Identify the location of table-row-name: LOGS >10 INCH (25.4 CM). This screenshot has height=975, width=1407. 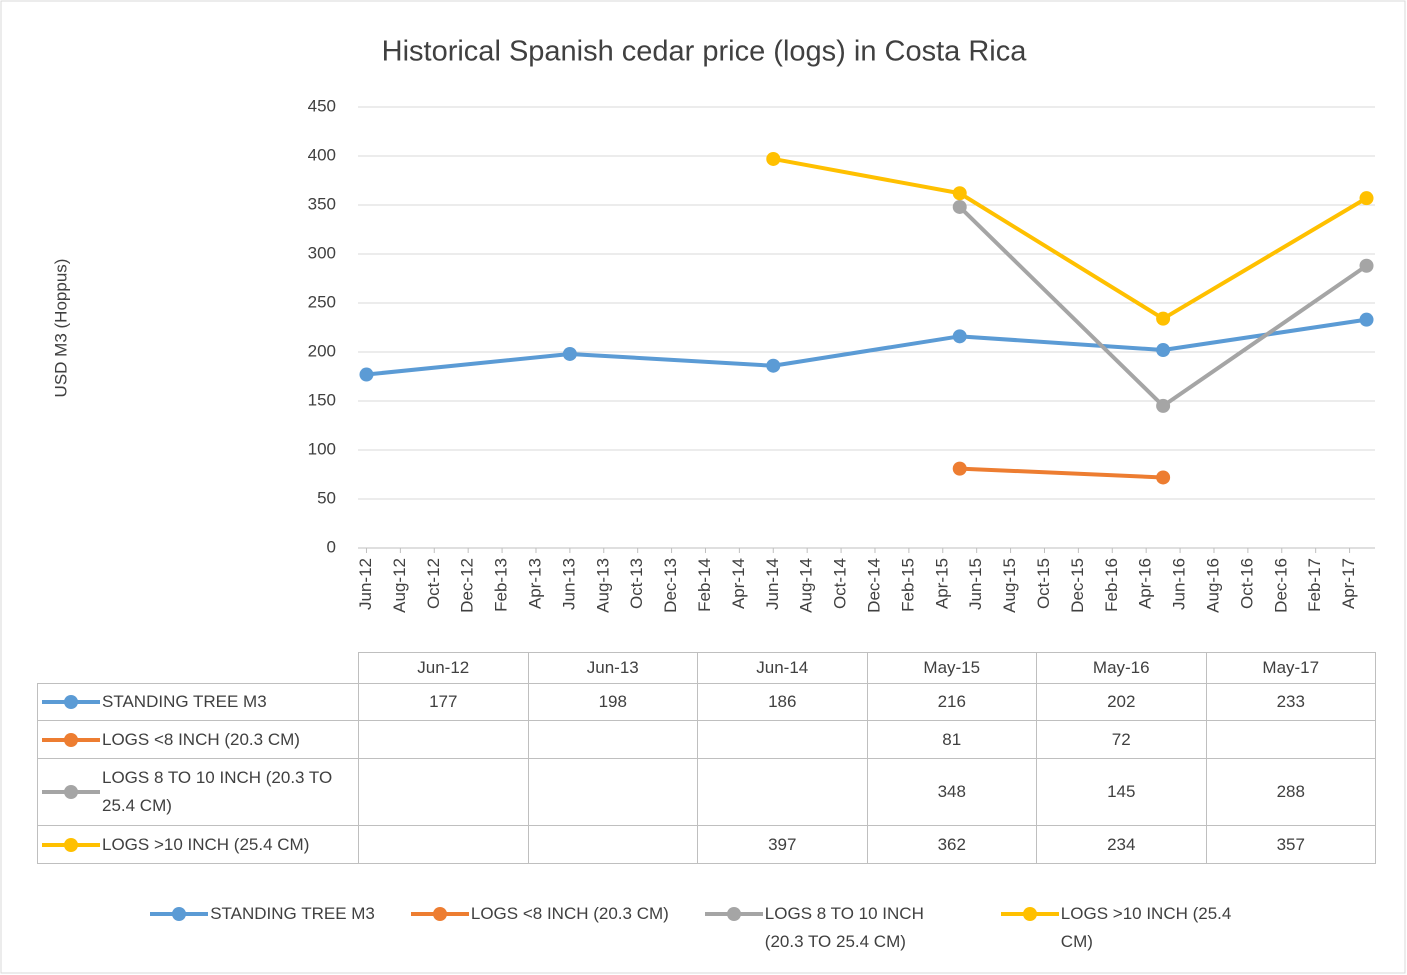
(198, 844).